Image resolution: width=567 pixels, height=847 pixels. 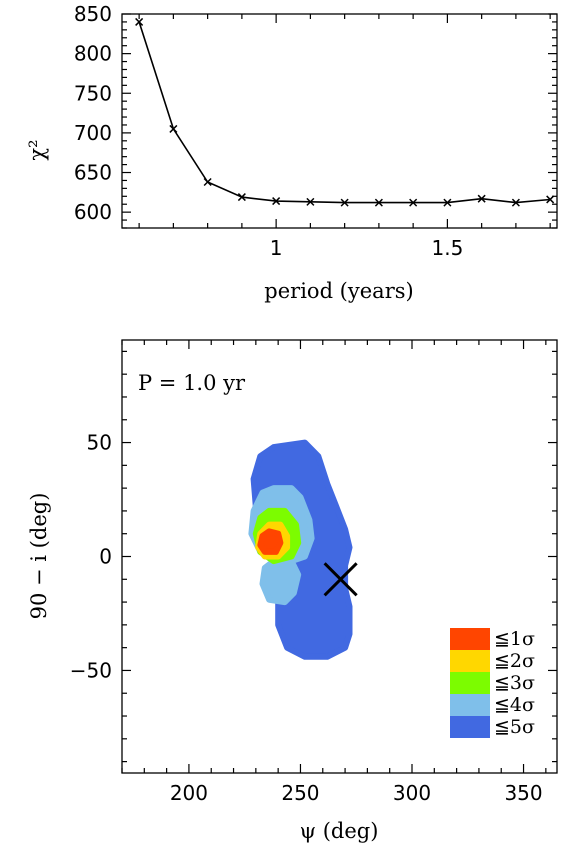 I want to click on true-value-stroke, so click(x=340, y=579).